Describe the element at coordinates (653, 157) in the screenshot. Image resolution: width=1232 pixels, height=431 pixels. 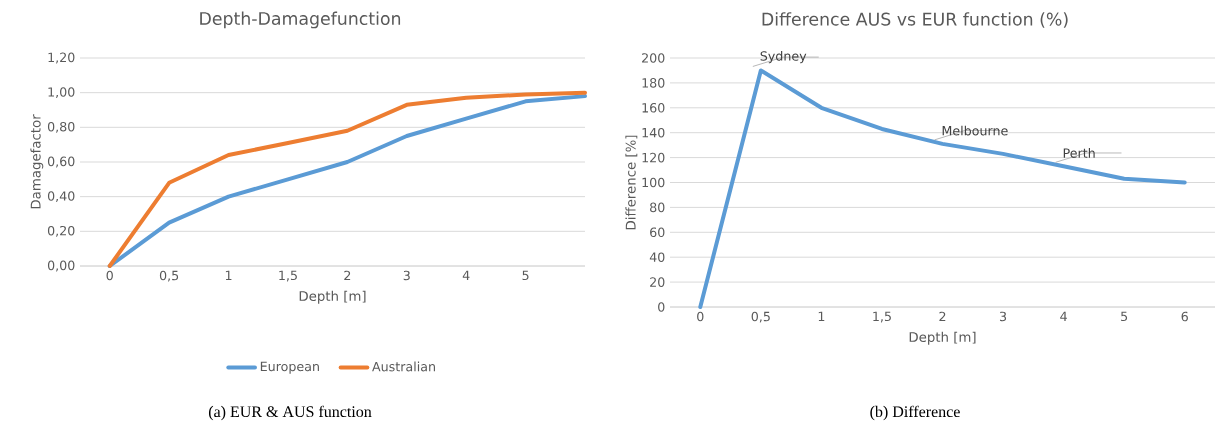
I see `y-tick-label: 120` at that location.